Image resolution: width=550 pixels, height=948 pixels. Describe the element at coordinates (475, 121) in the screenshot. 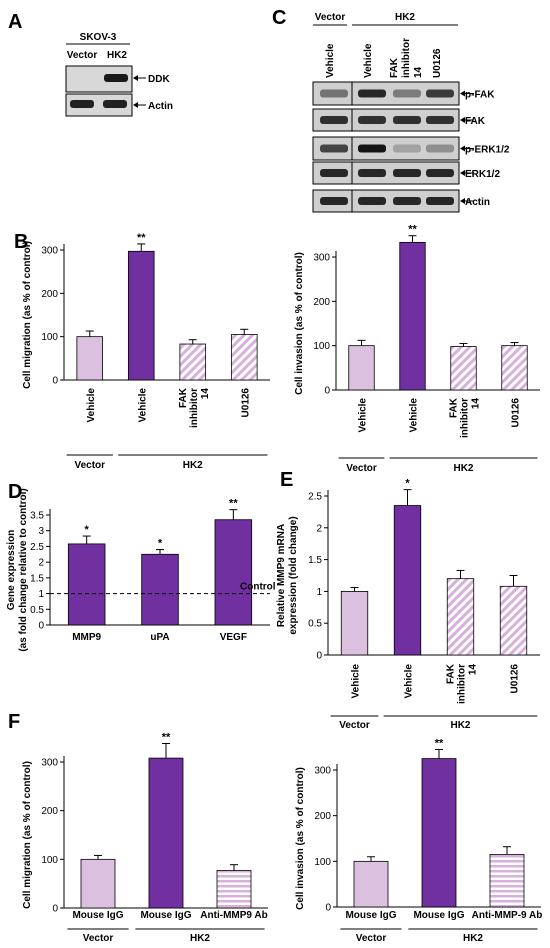

I see `blot-c-band-label: FAK` at that location.